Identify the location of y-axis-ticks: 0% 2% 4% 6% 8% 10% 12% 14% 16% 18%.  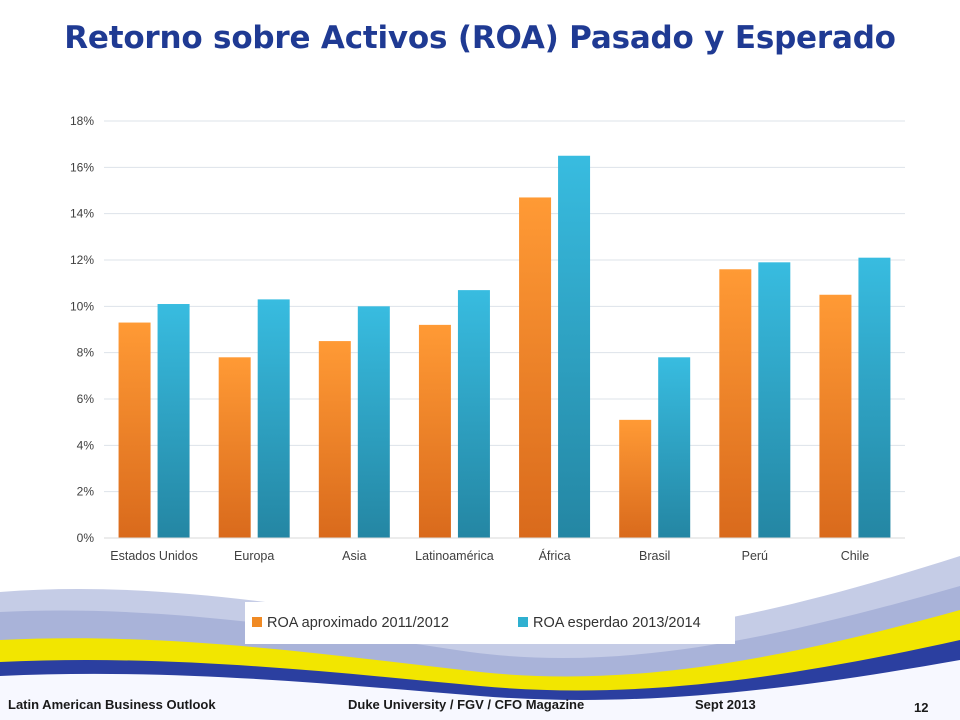
(82, 329).